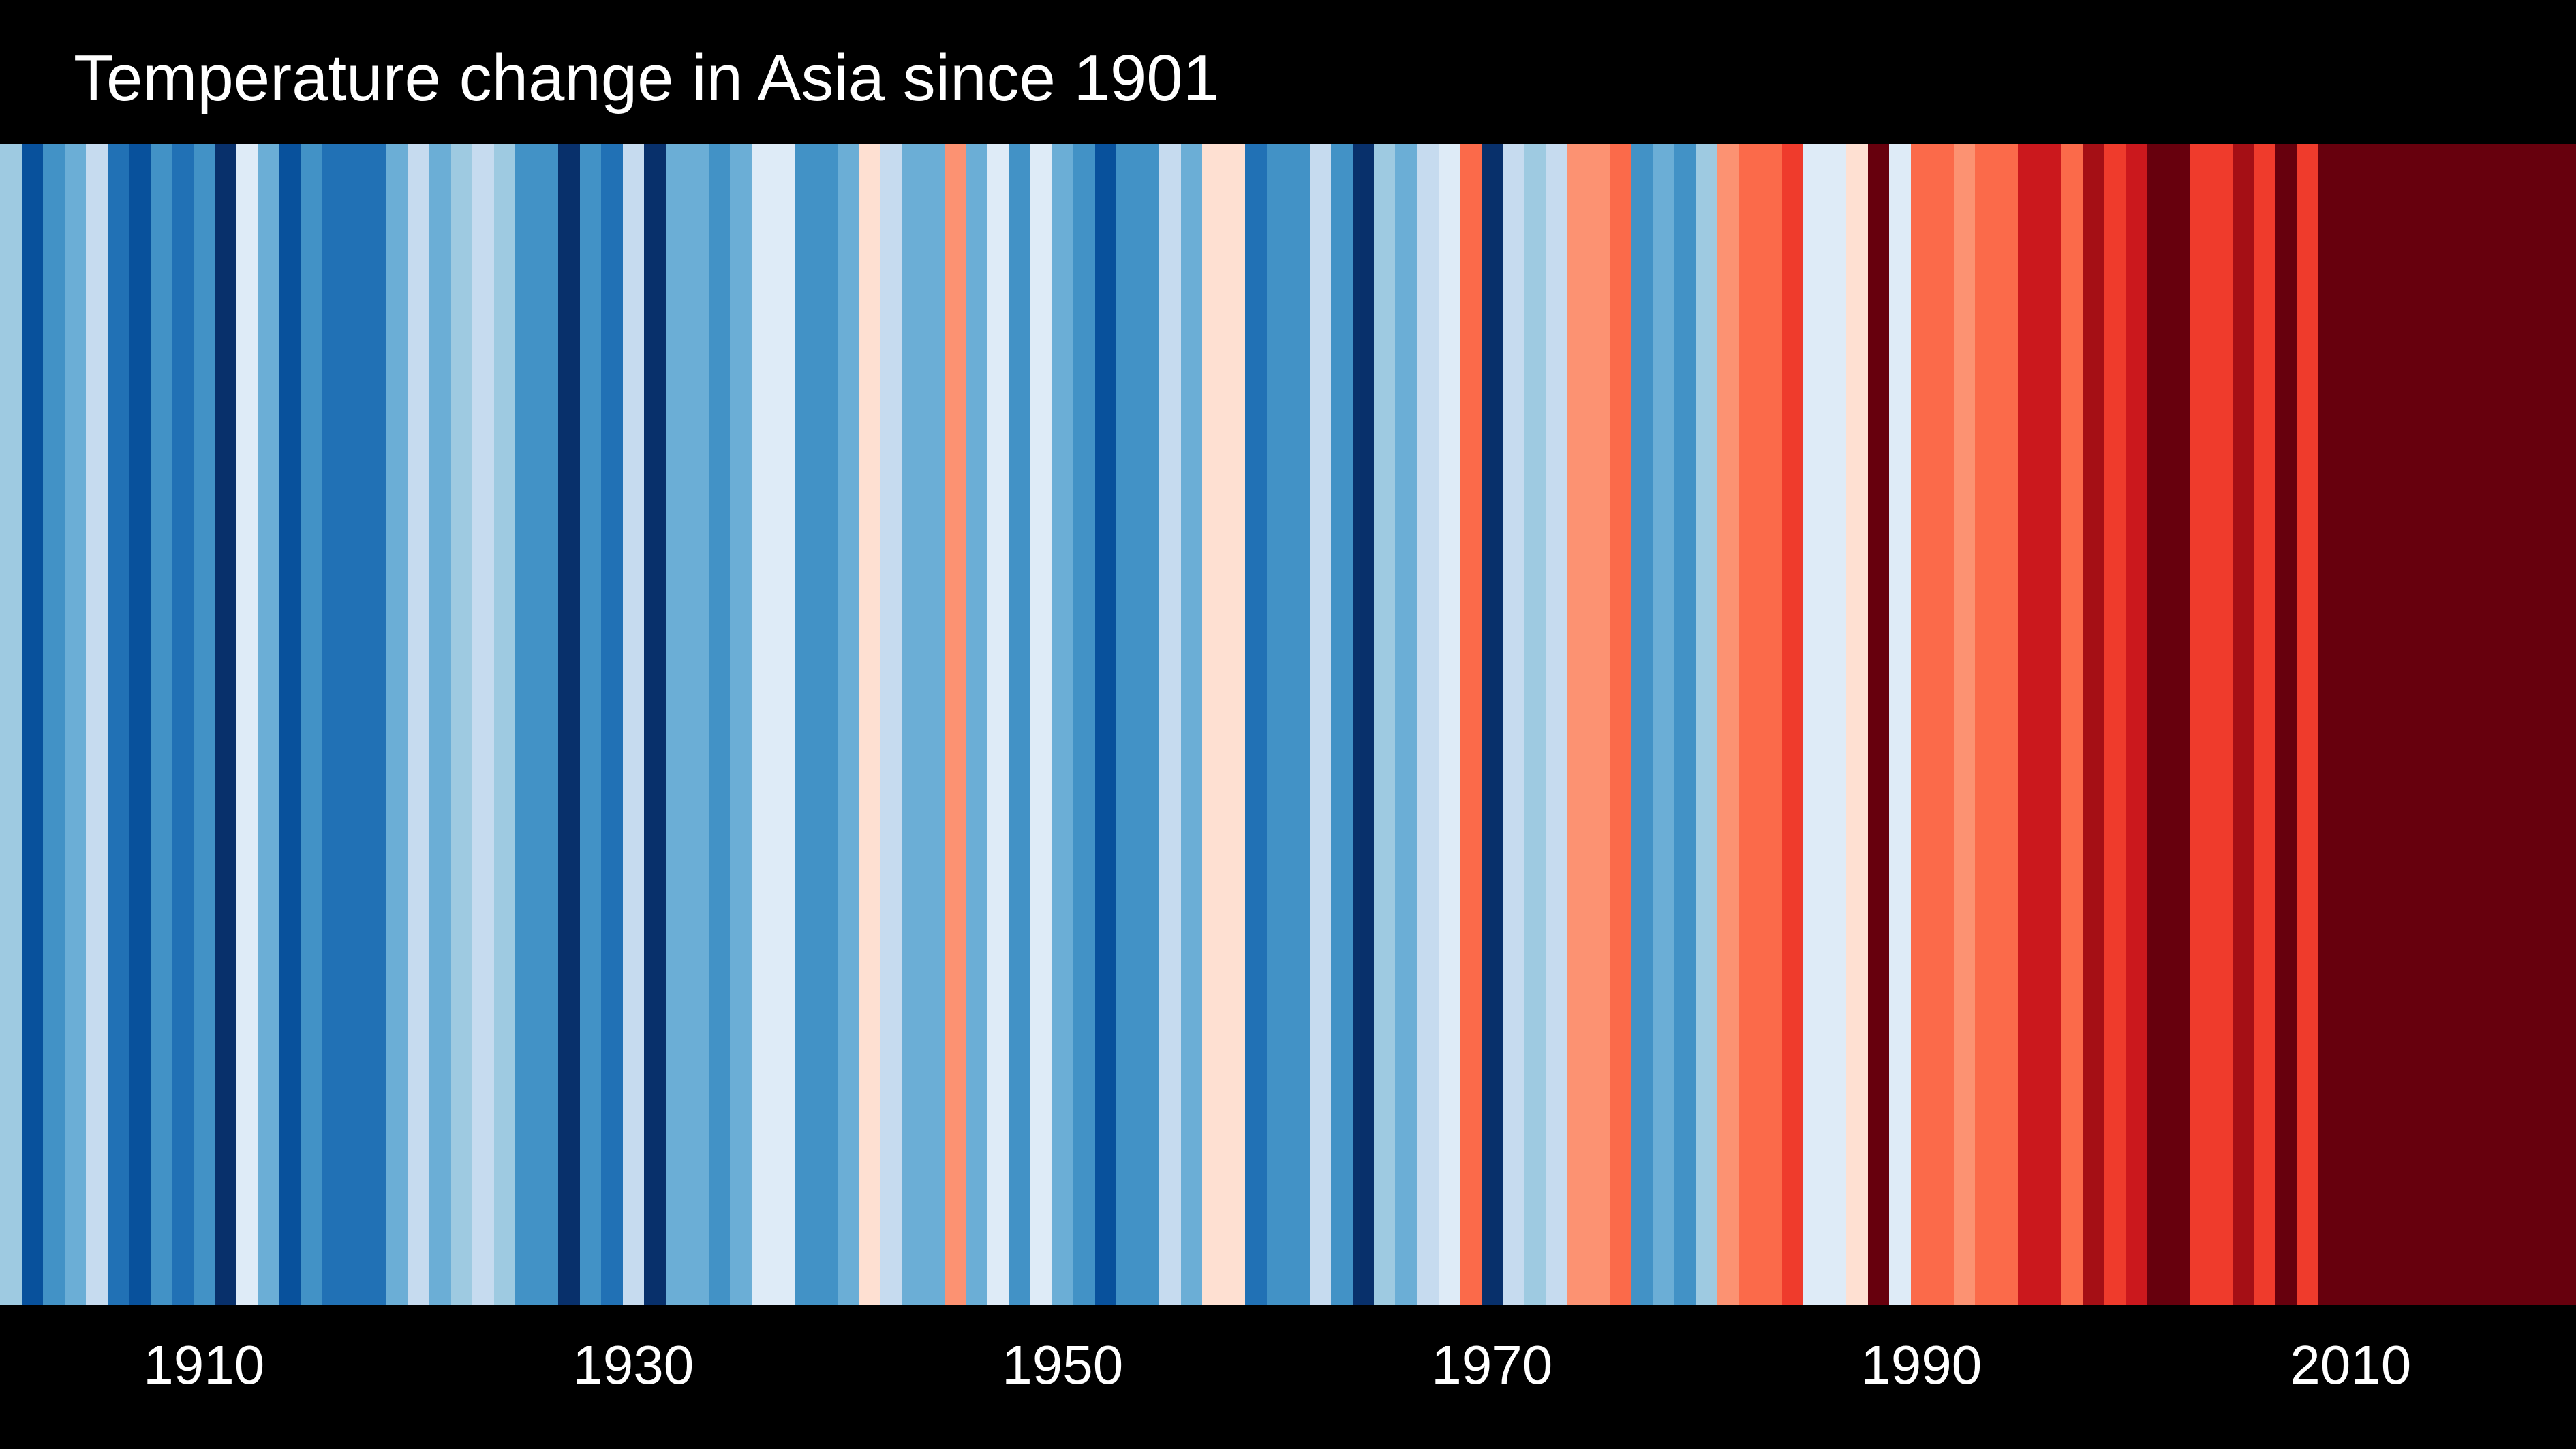 Image resolution: width=2576 pixels, height=1449 pixels. What do you see at coordinates (741, 724) in the screenshot?
I see `stripe-1935` at bounding box center [741, 724].